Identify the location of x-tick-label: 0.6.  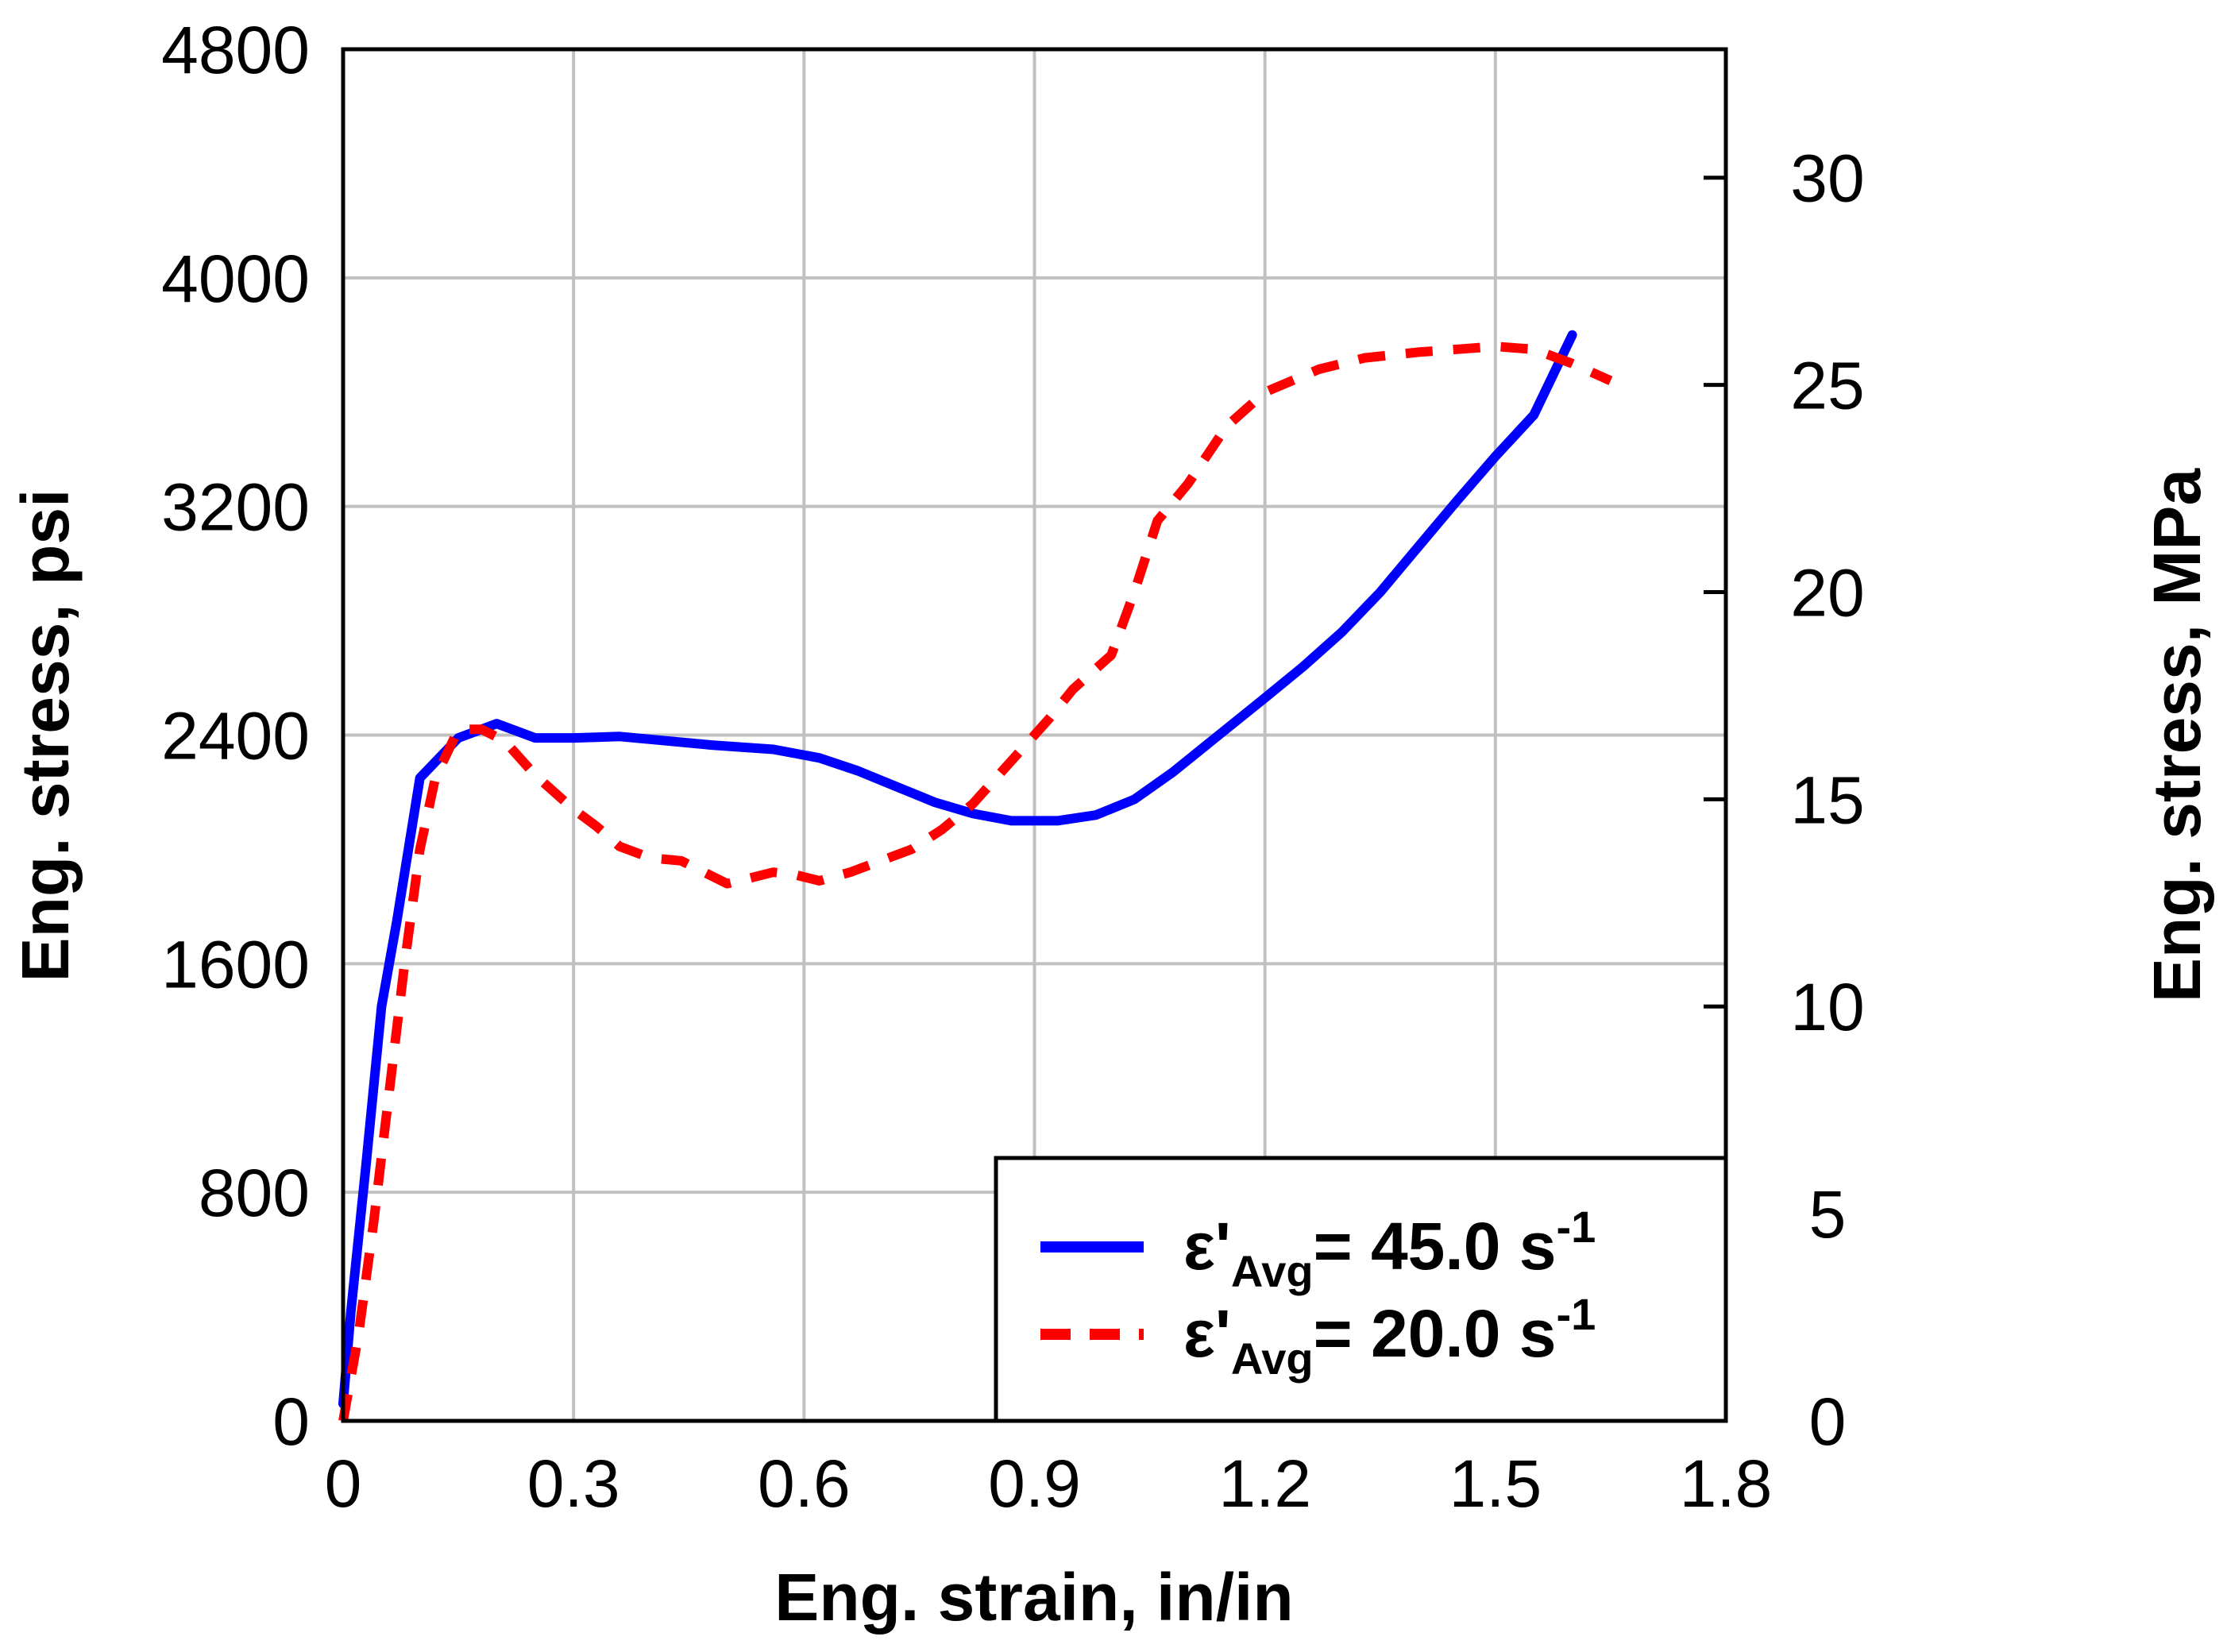
(805, 1483).